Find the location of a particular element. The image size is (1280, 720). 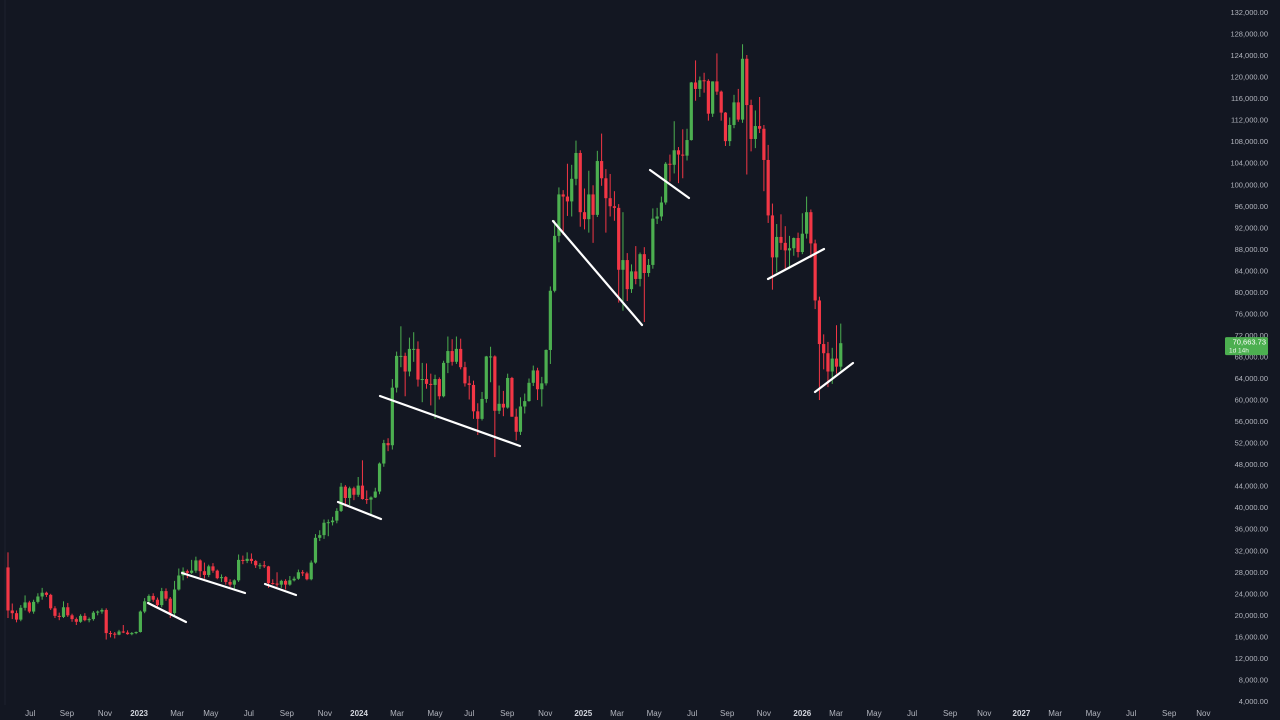

x-tick-label: 2026 is located at coordinates (802, 713).